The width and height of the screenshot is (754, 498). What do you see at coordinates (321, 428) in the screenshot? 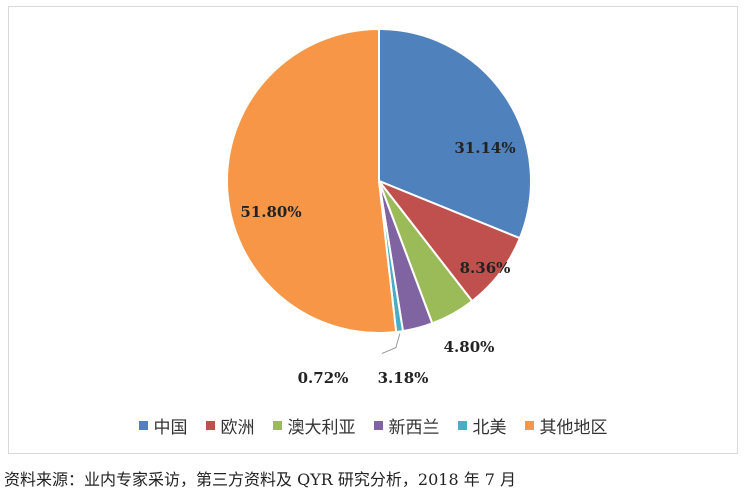
I see `legend-label: 澳大利亚` at bounding box center [321, 428].